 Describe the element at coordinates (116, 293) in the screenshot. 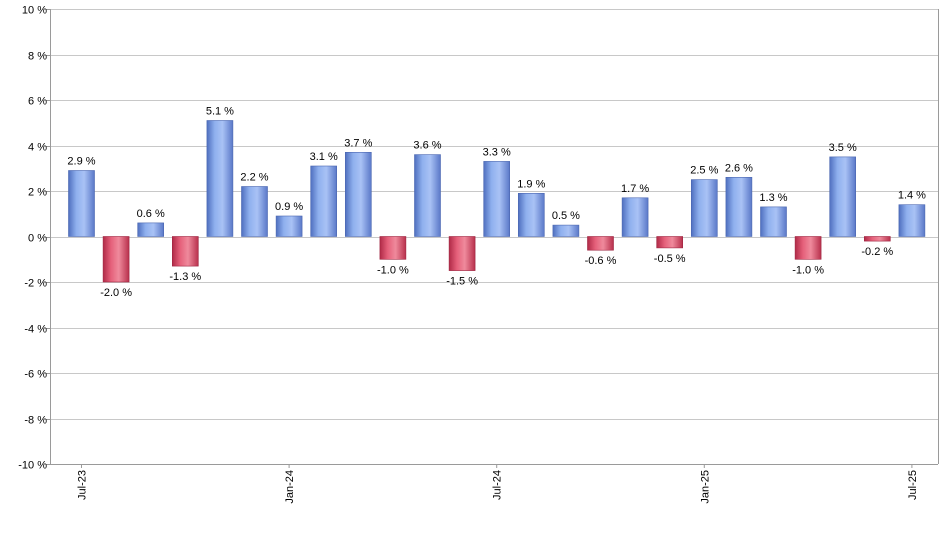

I see `data-label-aug-23: -2.0 %` at that location.